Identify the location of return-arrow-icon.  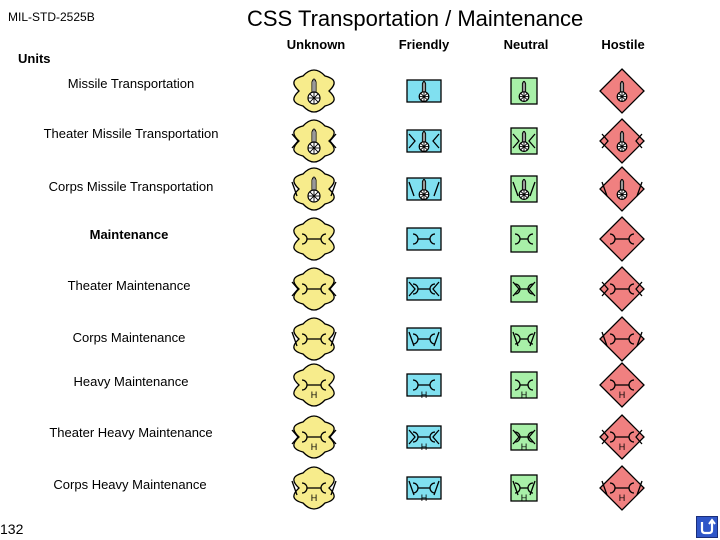
(707, 527).